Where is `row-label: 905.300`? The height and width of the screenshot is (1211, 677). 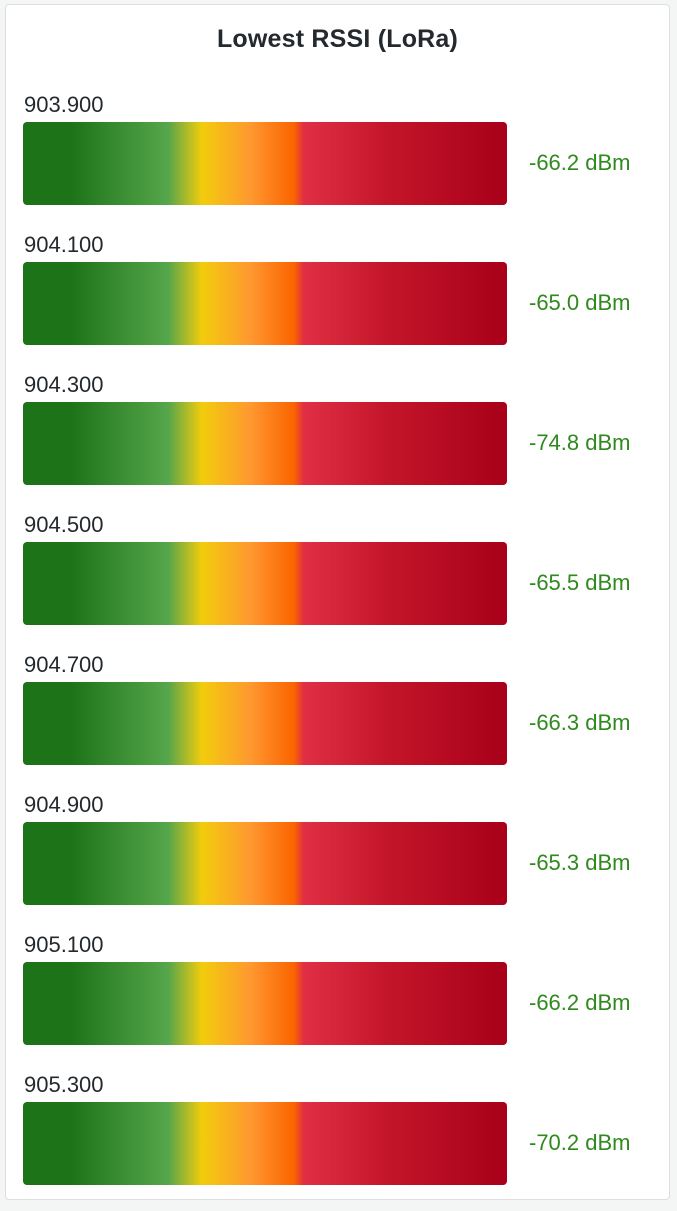
row-label: 905.300 is located at coordinates (64, 1084).